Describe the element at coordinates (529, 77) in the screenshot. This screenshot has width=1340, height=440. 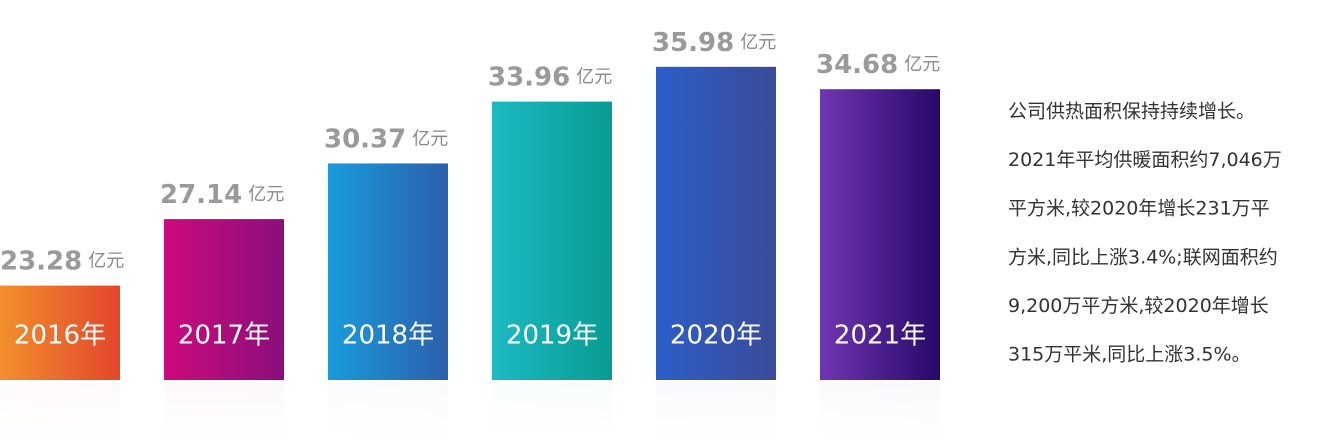
I see `value-number: 33.96` at that location.